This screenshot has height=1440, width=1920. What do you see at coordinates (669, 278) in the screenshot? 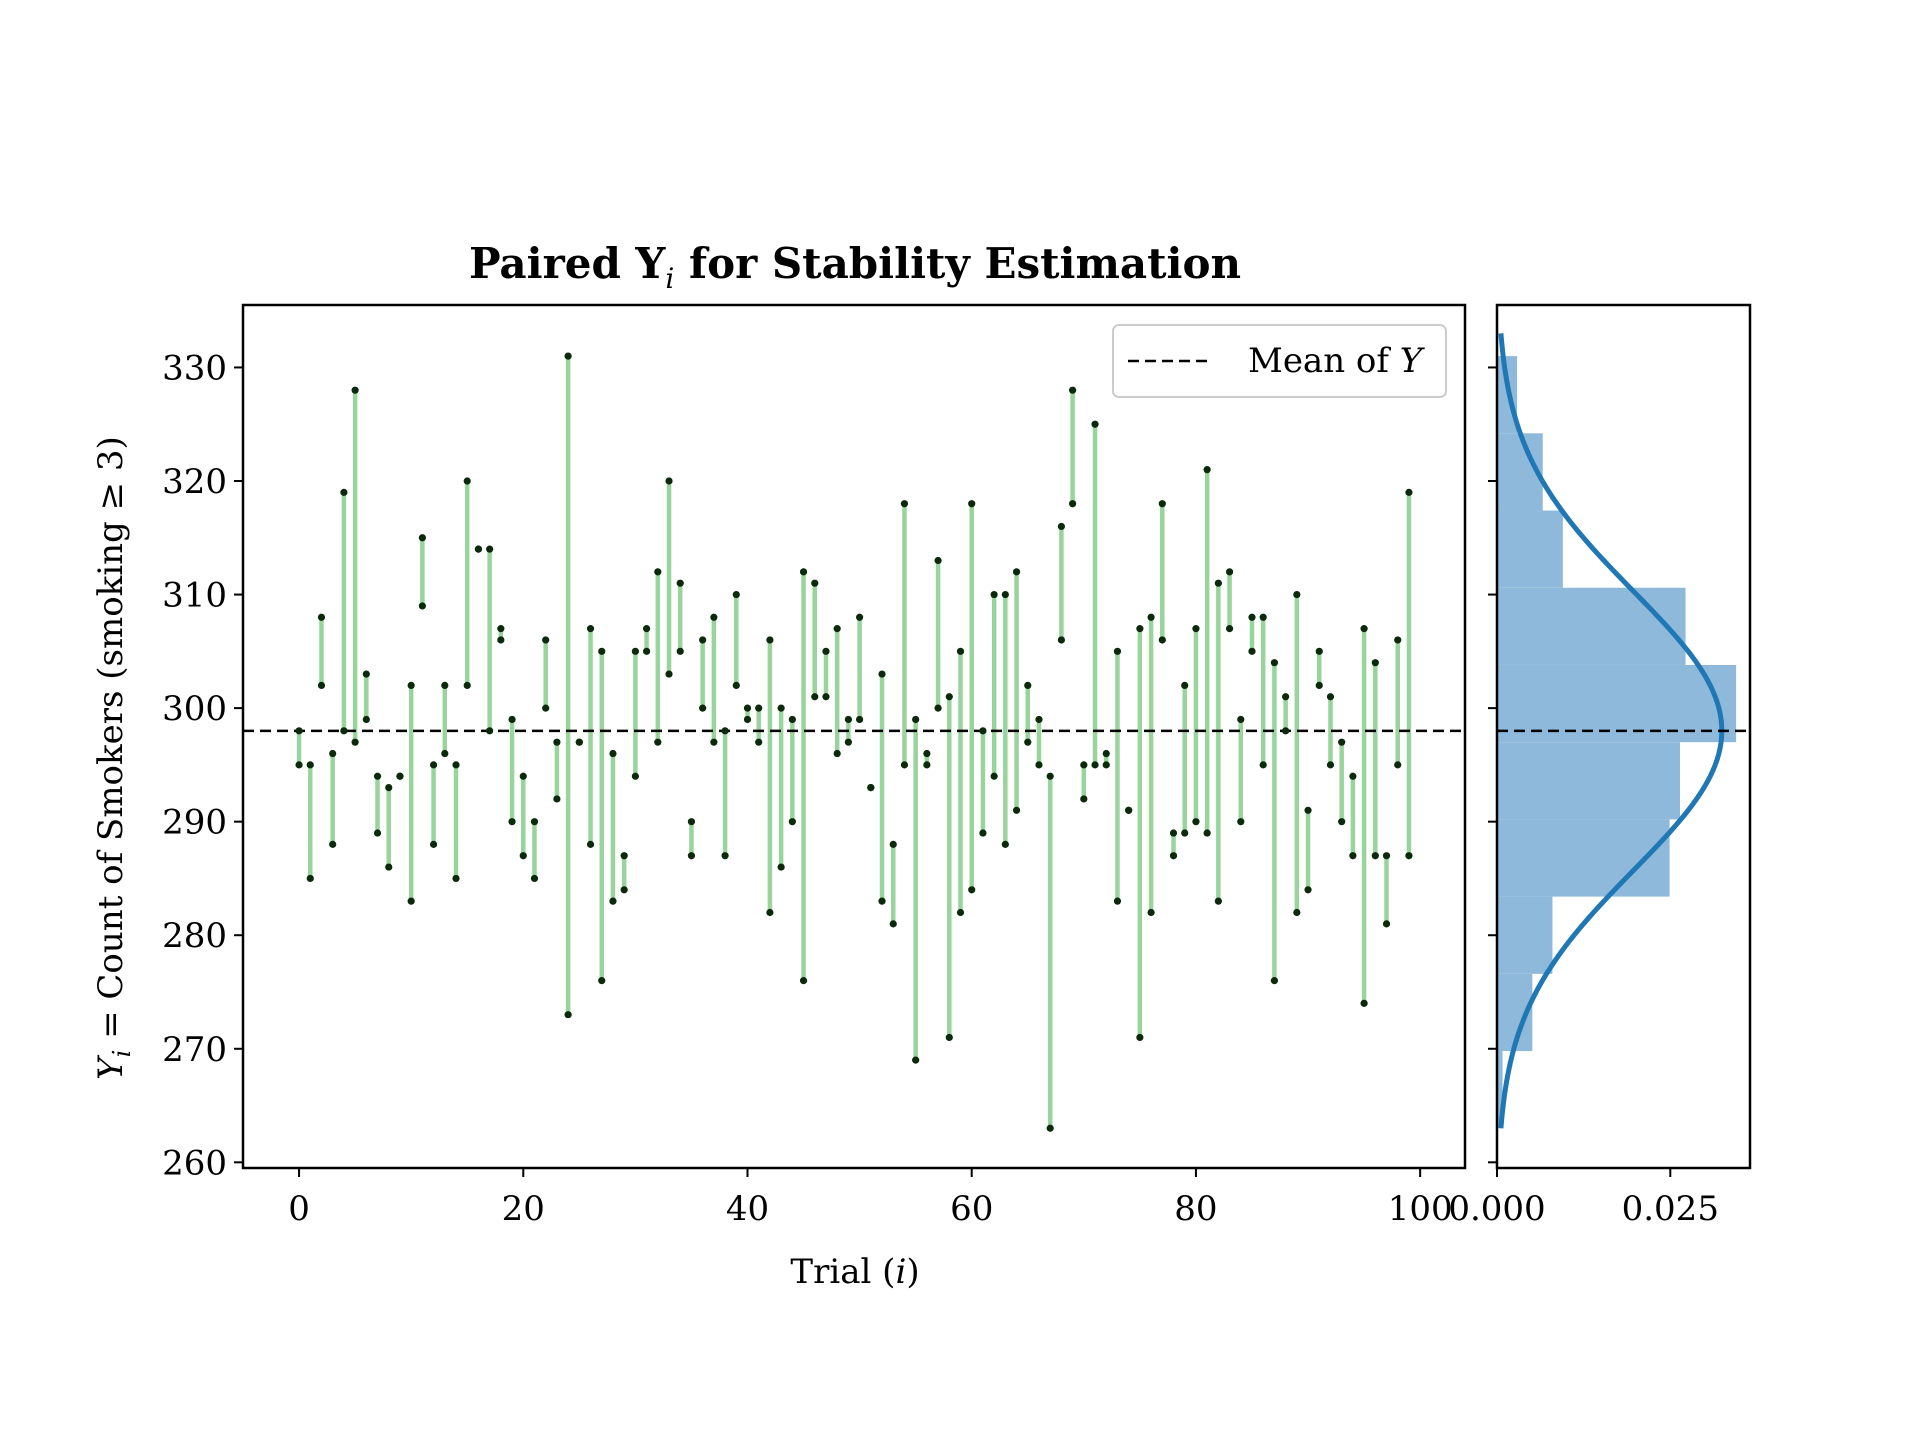
I see `title-subscript: i` at bounding box center [669, 278].